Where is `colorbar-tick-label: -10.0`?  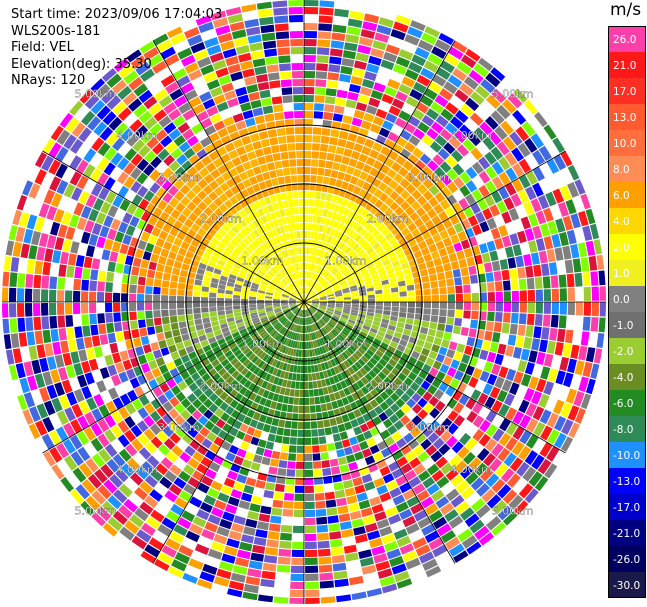
colorbar-tick-label: -10.0 is located at coordinates (626, 456).